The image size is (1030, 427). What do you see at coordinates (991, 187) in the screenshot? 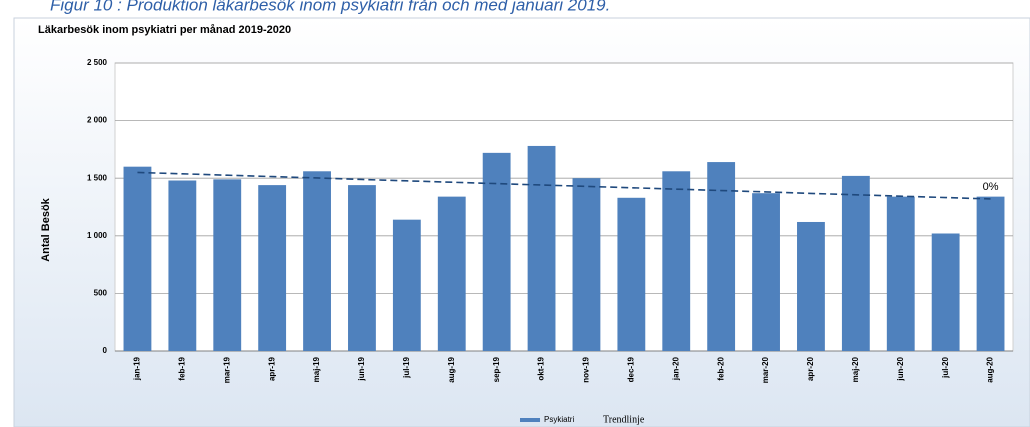
I see `annotation: 0%` at bounding box center [991, 187].